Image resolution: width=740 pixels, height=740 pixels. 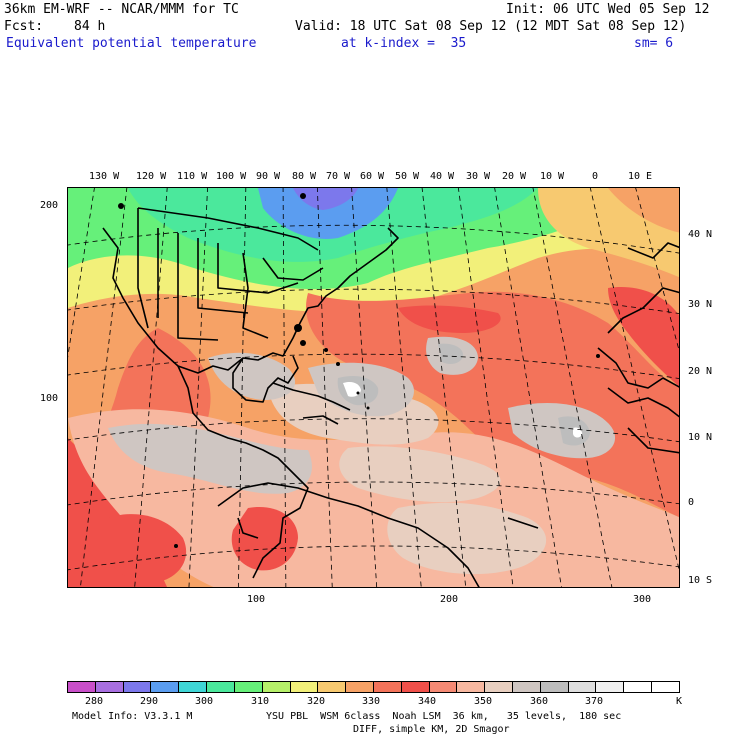 I want to click on colorbar-label: 330, so click(x=371, y=701).